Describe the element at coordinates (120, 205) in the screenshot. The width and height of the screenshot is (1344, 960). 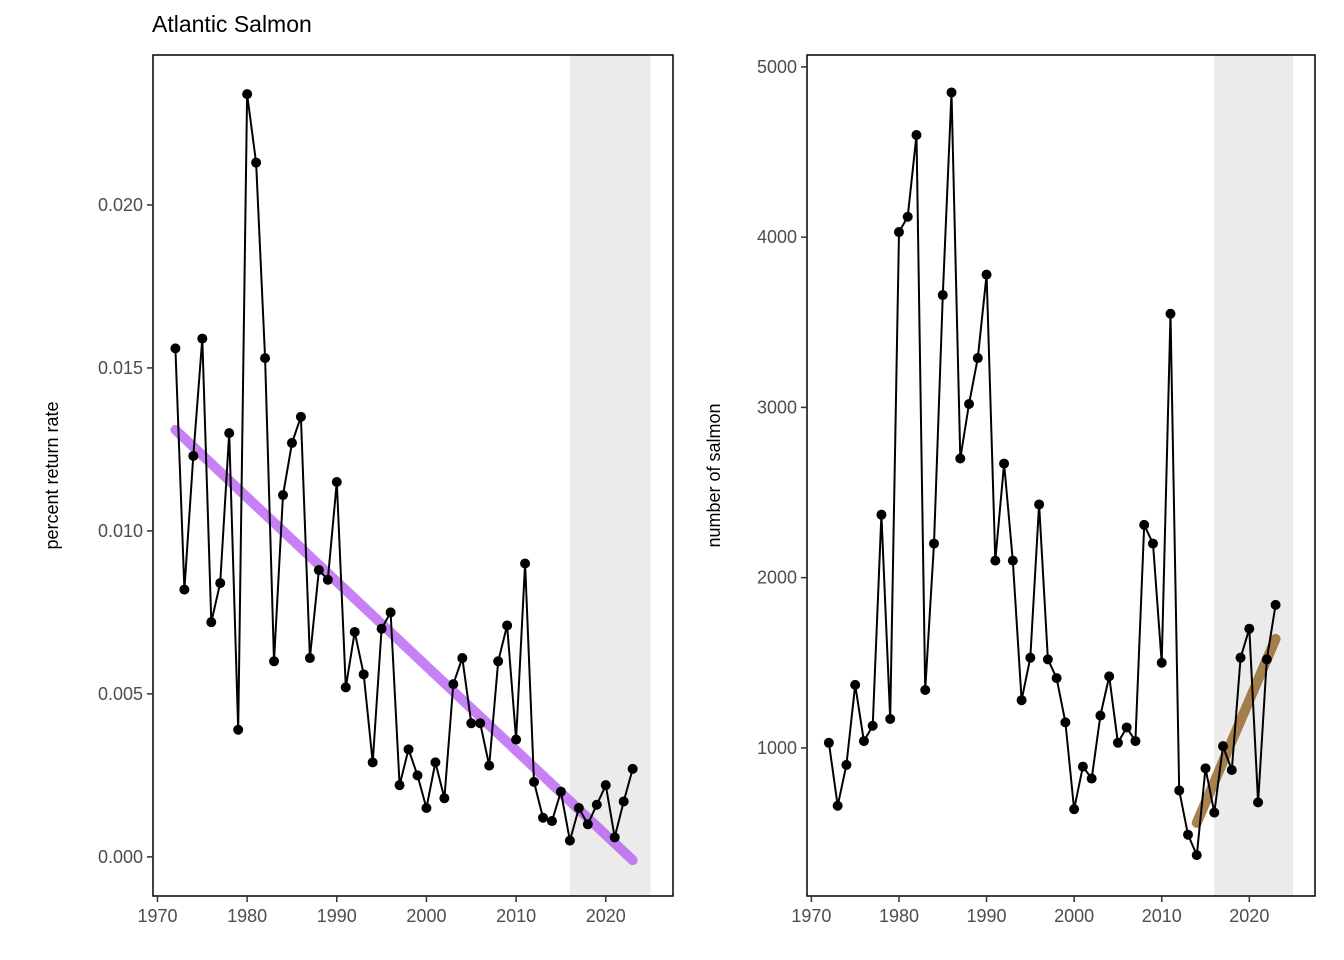
I see `y-tick-label: 0.020` at that location.